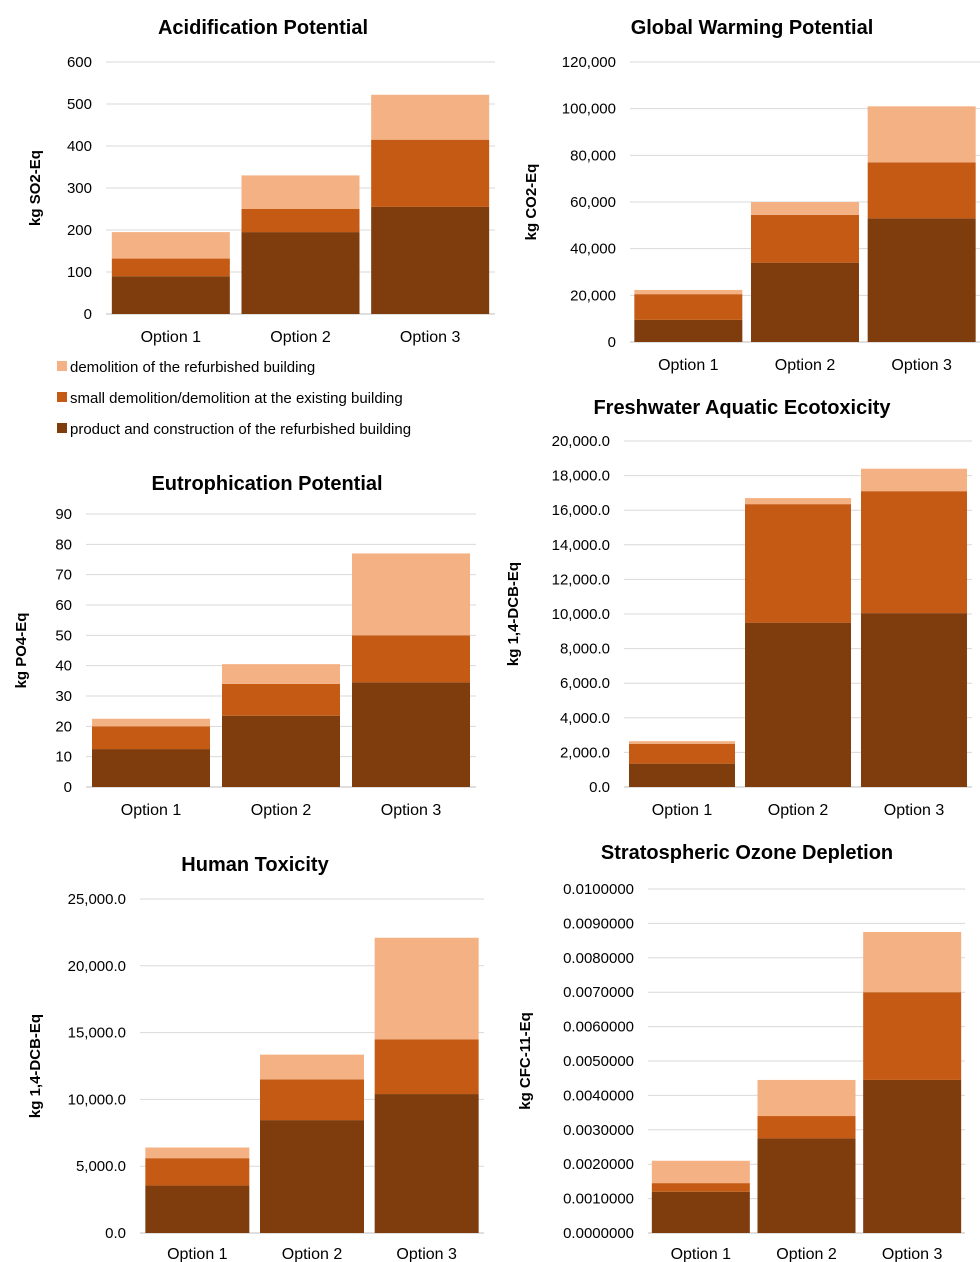 This screenshot has height=1262, width=980. Describe the element at coordinates (63, 726) in the screenshot. I see `y-tick-label: 20` at that location.